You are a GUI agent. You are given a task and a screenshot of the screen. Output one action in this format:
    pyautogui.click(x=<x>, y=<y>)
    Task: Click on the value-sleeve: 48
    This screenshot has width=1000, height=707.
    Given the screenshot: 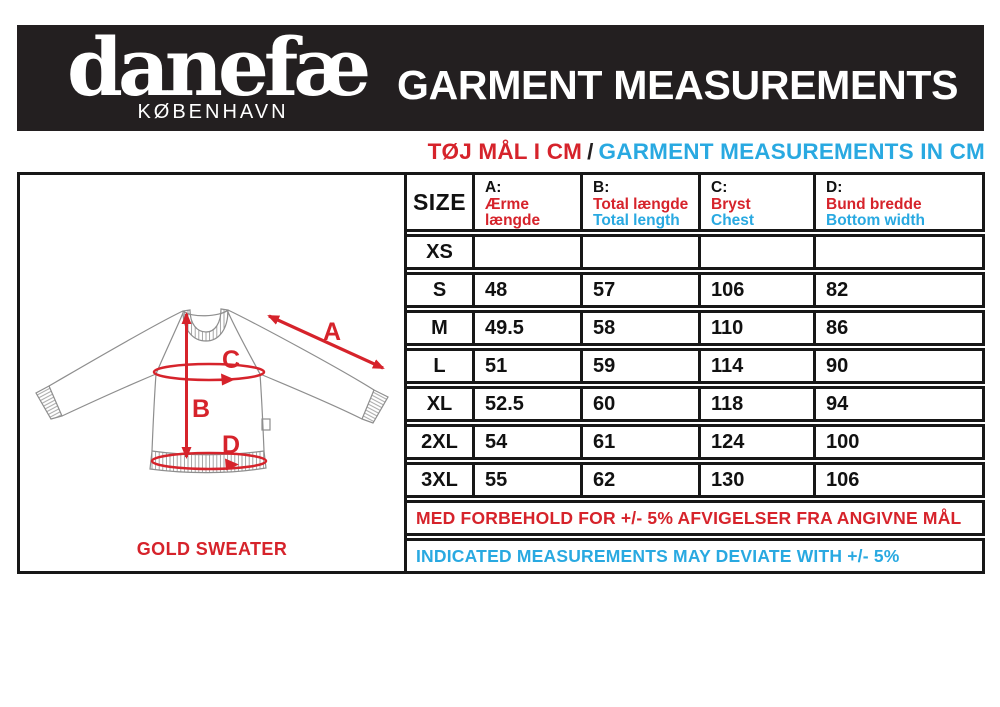 What is the action you would take?
    pyautogui.click(x=526, y=290)
    